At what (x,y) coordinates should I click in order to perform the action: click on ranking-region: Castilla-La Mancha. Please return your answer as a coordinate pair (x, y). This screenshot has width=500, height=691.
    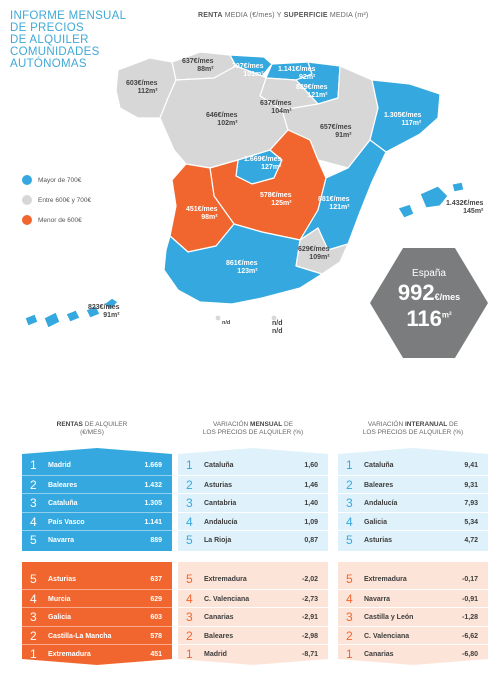
    Looking at the image, I should click on (80, 636).